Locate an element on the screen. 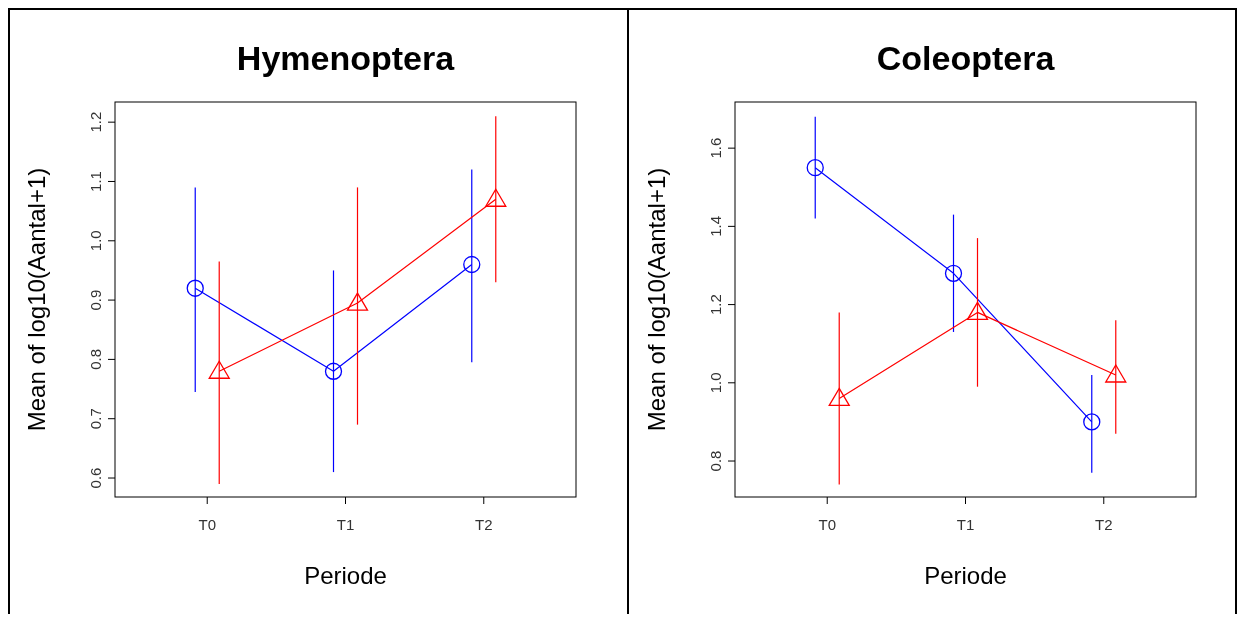 The height and width of the screenshot is (622, 1245). chart-title: Hymenoptera is located at coordinates (346, 58).